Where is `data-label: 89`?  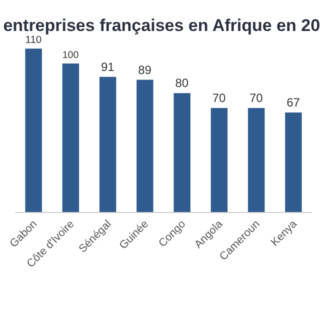 data-label: 89 is located at coordinates (145, 69).